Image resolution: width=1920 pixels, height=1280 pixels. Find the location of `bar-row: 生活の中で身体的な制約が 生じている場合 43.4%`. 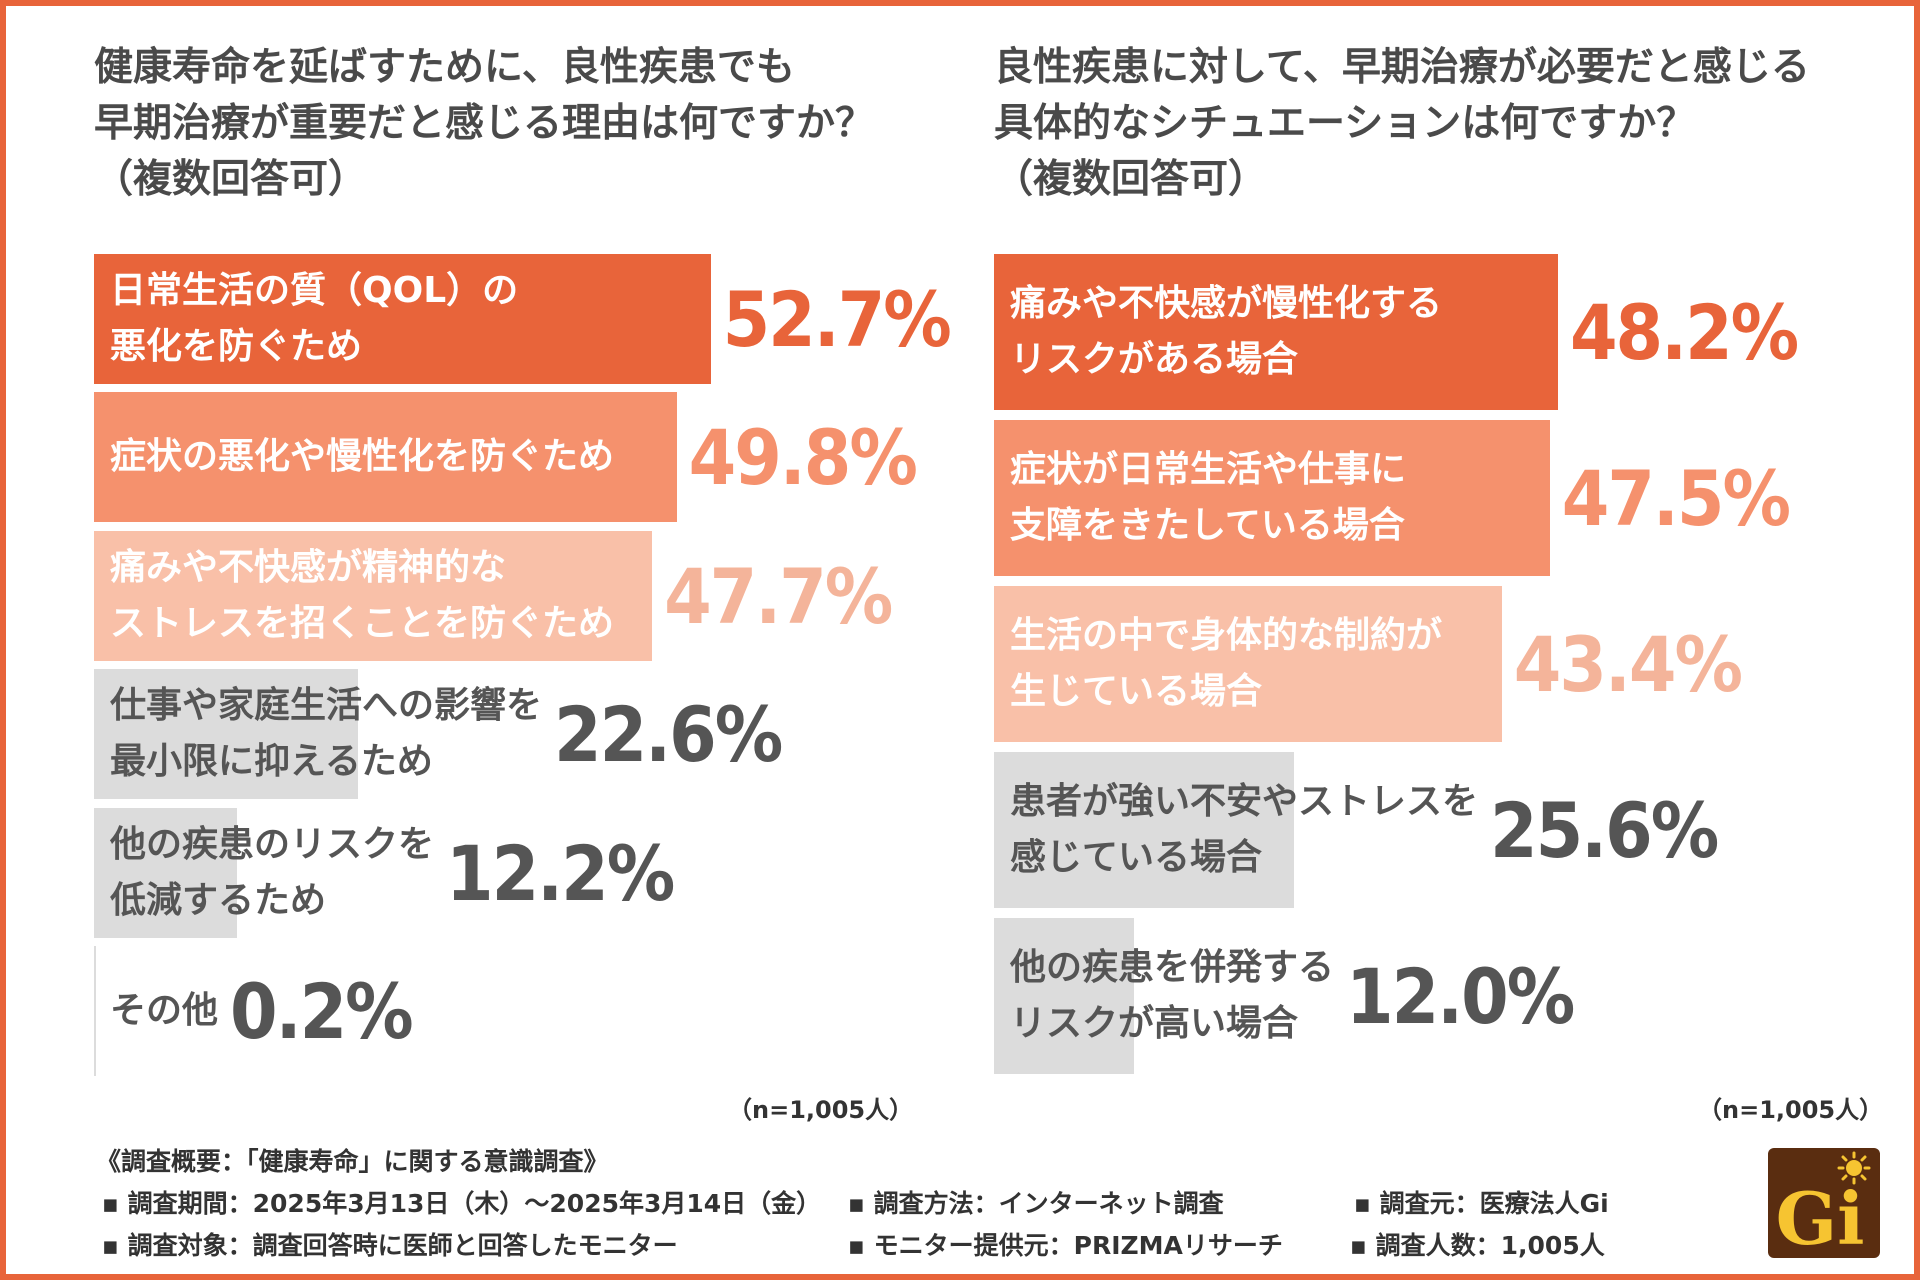

bar-row: 生活の中で身体的な制約が 生じている場合 43.4% is located at coordinates (1434, 664).